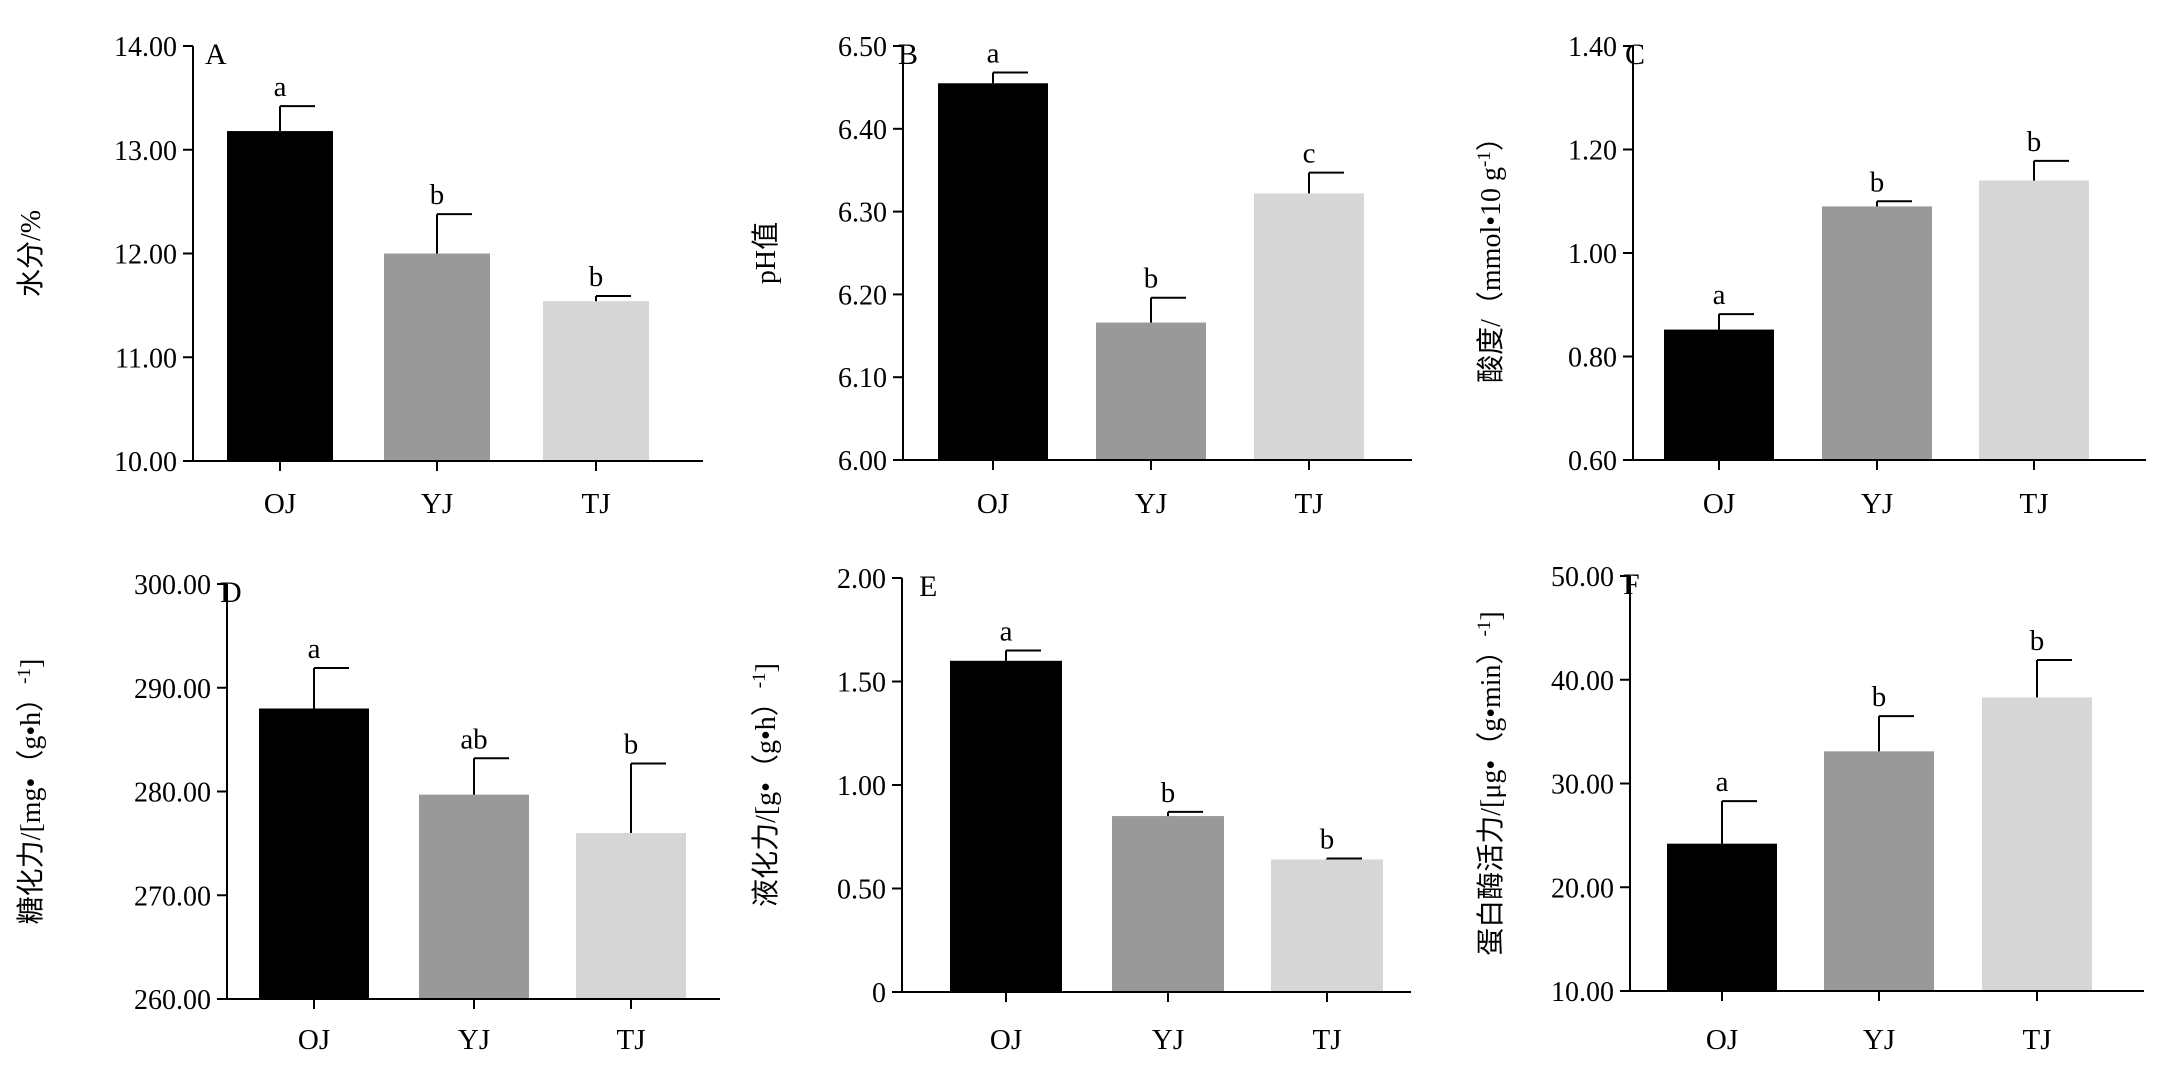 The width and height of the screenshot is (2175, 1072). Describe the element at coordinates (862, 378) in the screenshot. I see `y-tick-label: 6.10` at that location.